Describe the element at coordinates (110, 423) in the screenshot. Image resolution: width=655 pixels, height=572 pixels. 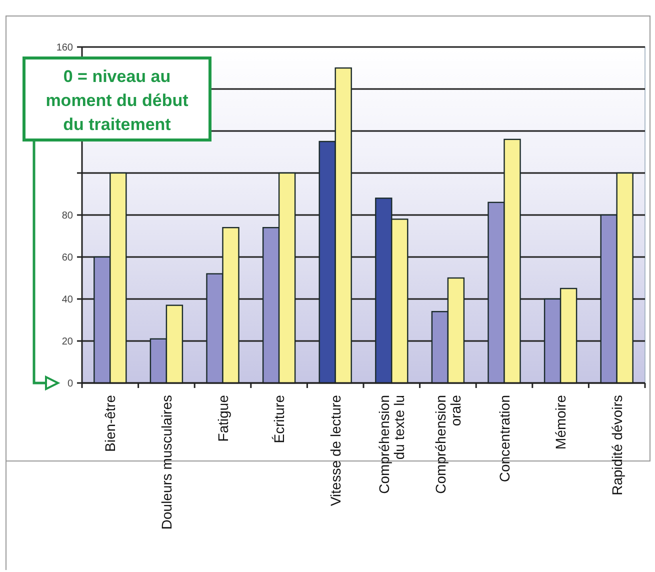
I see `x-tick-label: Bien-être` at that location.